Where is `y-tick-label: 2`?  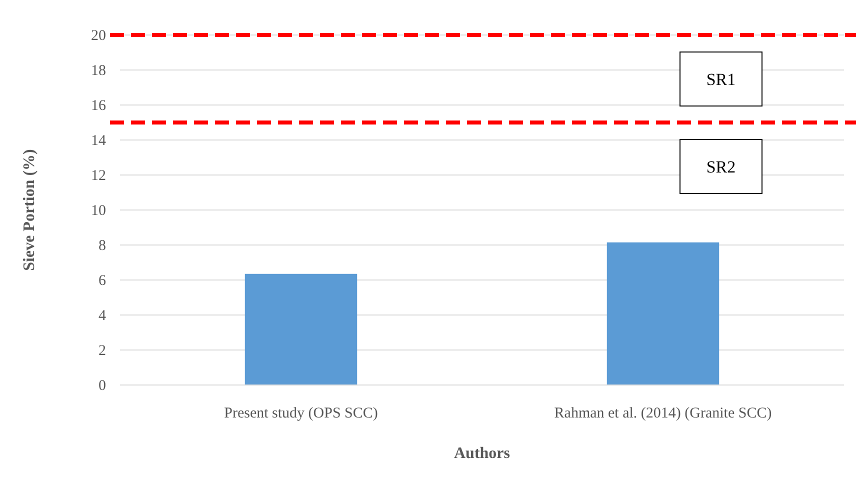
y-tick-label: 2 is located at coordinates (102, 350).